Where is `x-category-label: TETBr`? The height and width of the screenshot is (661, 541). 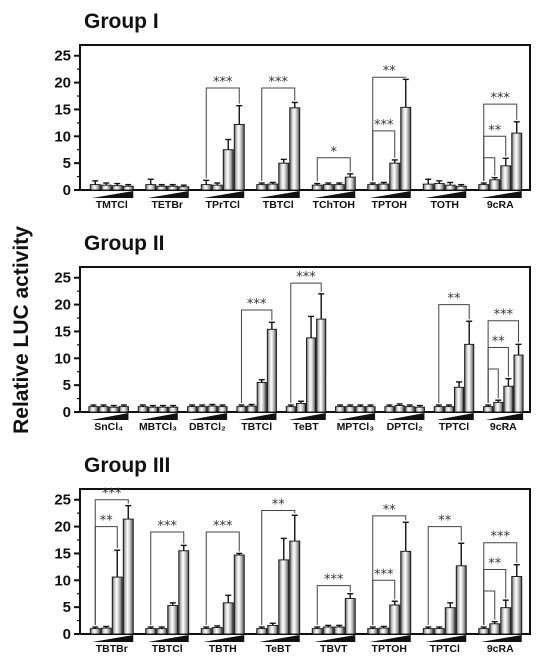
x-category-label: TETBr is located at coordinates (168, 205).